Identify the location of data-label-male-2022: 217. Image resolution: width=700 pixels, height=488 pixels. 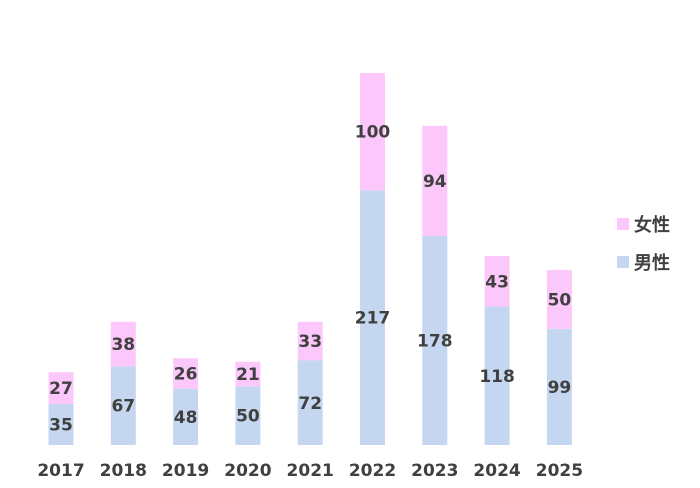
(373, 319).